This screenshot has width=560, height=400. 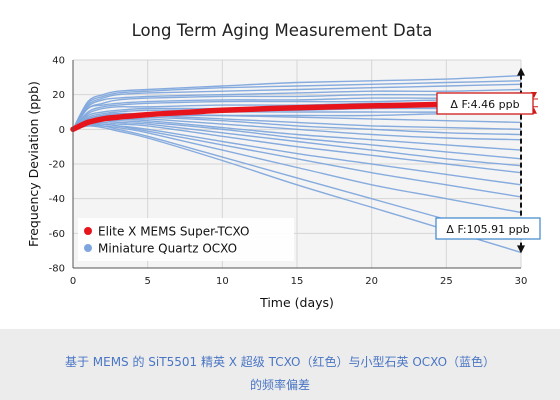 I want to click on x-tick-label: 5, so click(x=147, y=281).